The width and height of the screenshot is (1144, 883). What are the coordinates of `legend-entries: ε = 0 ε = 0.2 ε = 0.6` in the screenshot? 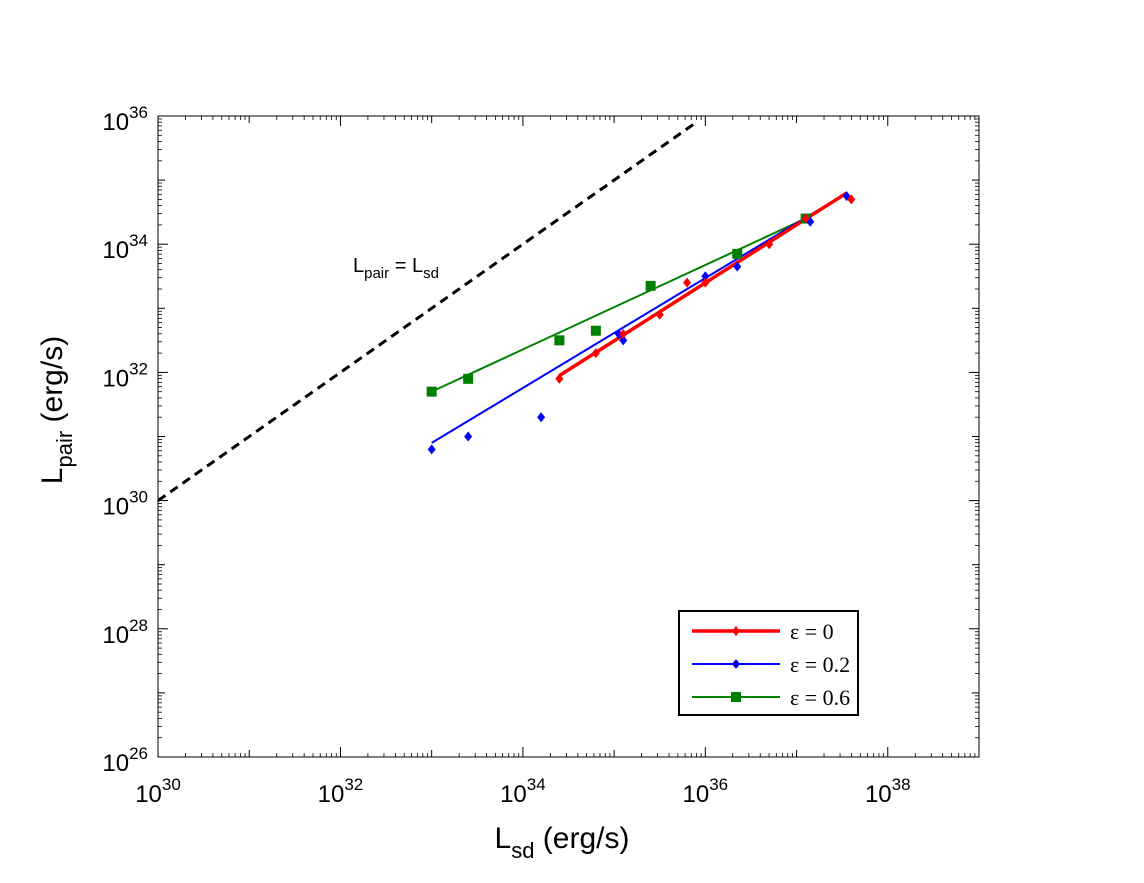 It's located at (771, 664).